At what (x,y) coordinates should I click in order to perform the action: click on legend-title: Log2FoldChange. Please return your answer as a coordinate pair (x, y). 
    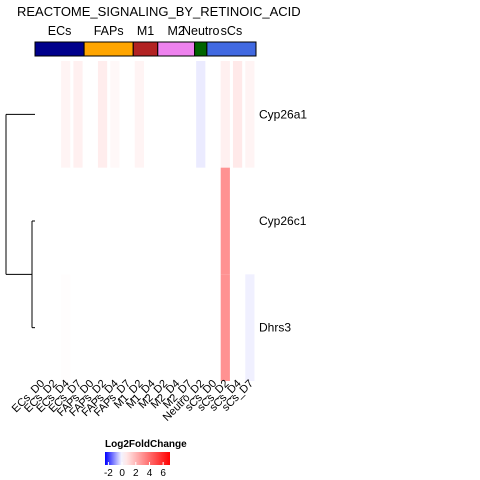
    Looking at the image, I should click on (146, 444).